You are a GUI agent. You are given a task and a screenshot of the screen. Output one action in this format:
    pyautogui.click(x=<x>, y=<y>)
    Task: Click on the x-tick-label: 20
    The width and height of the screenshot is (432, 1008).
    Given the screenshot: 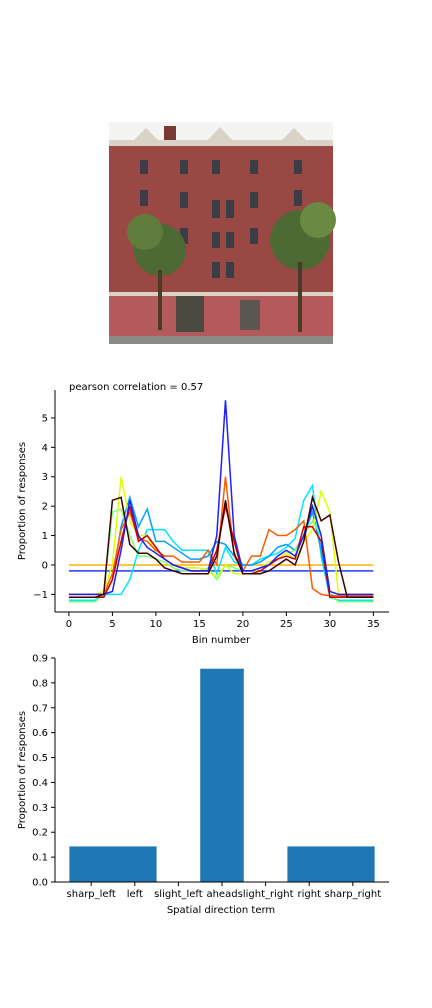 What is the action you would take?
    pyautogui.click(x=243, y=624)
    